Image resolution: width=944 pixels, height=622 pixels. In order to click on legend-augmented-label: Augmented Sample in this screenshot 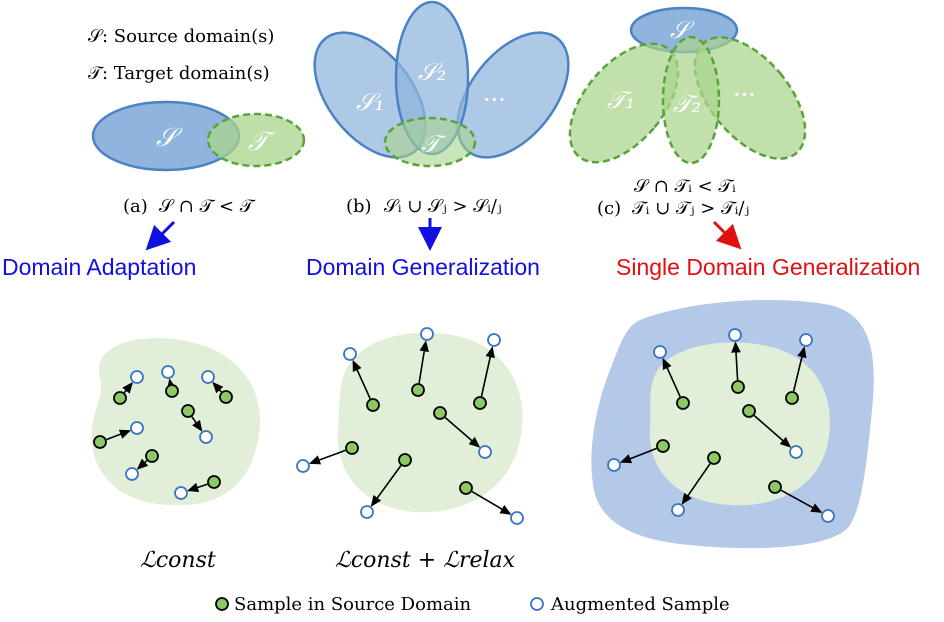, I will do `click(640, 604)`.